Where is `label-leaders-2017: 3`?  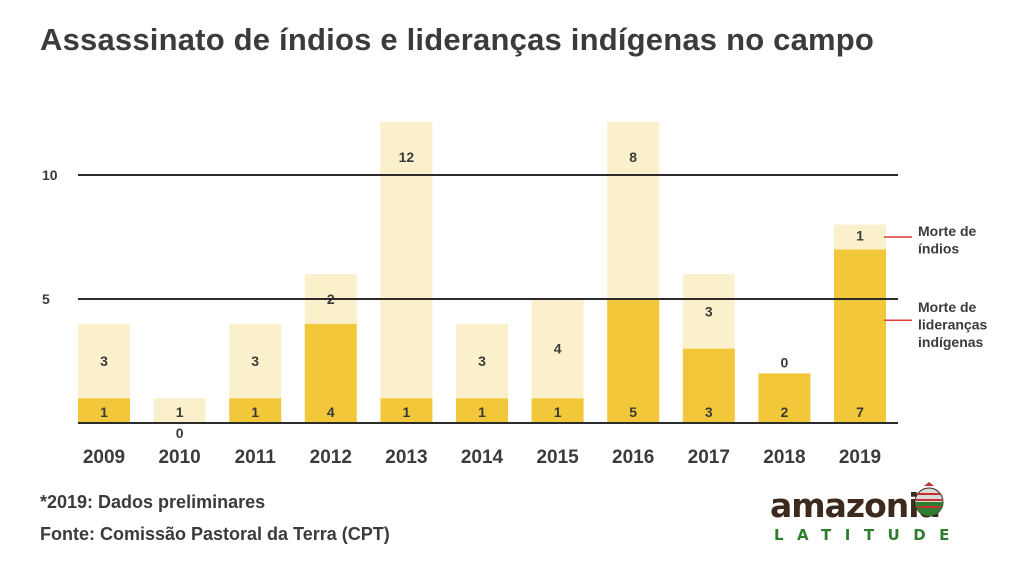 label-leaders-2017: 3 is located at coordinates (709, 412).